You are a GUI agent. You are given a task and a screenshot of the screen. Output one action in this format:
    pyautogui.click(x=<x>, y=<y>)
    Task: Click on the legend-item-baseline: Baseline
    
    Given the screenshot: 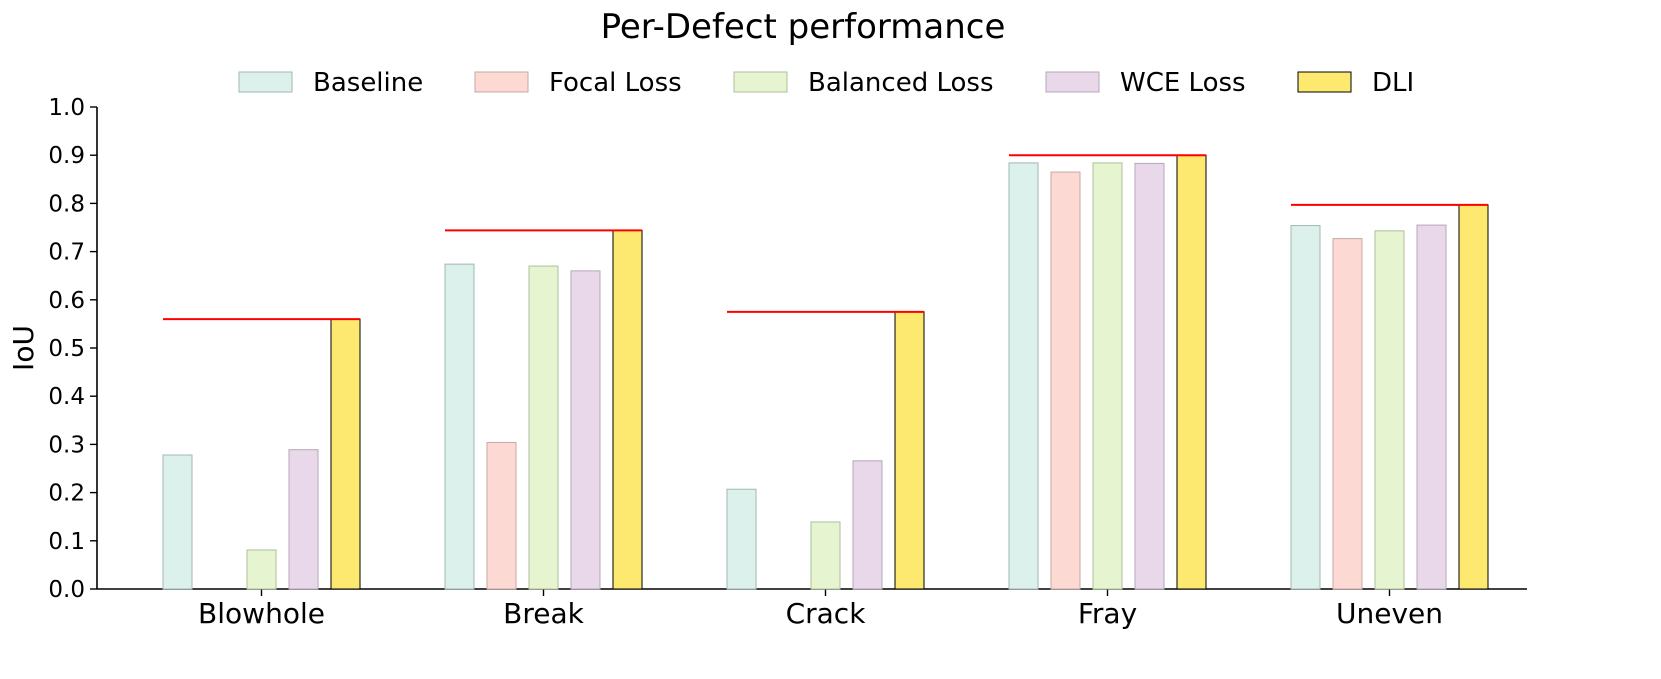 What is the action you would take?
    pyautogui.click(x=330, y=83)
    